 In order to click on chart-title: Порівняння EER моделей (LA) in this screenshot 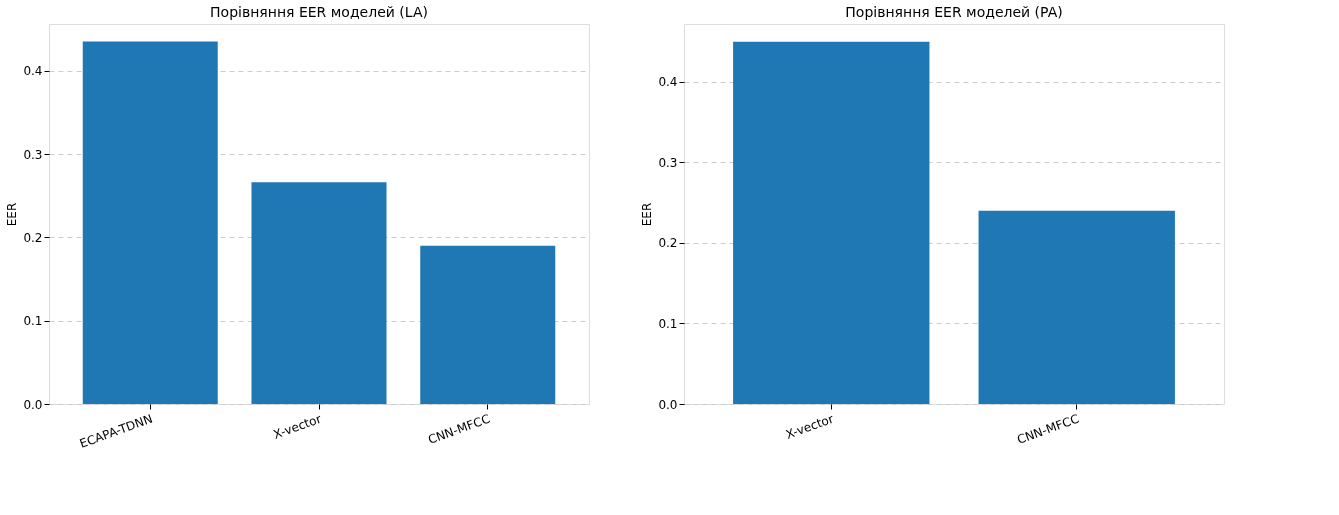, I will do `click(319, 12)`.